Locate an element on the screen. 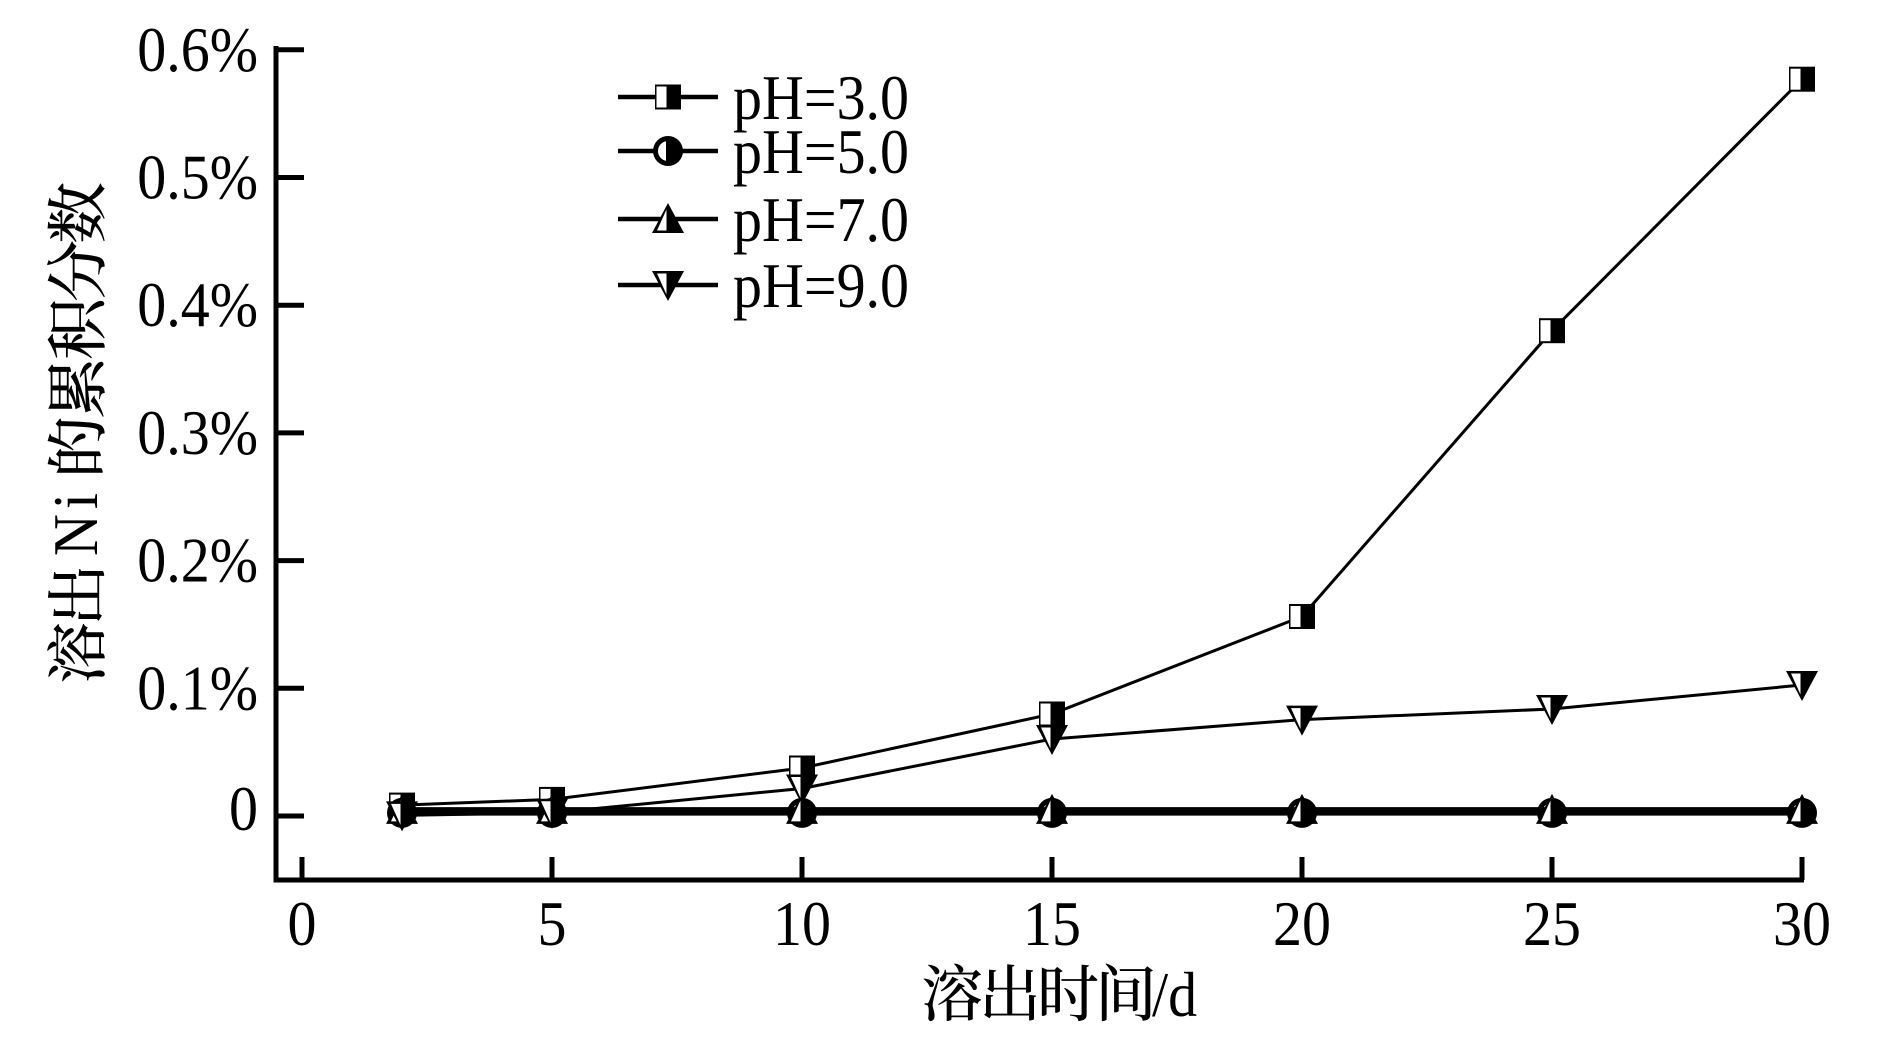 The height and width of the screenshot is (1037, 1890). svg-text: 5 is located at coordinates (552, 925).